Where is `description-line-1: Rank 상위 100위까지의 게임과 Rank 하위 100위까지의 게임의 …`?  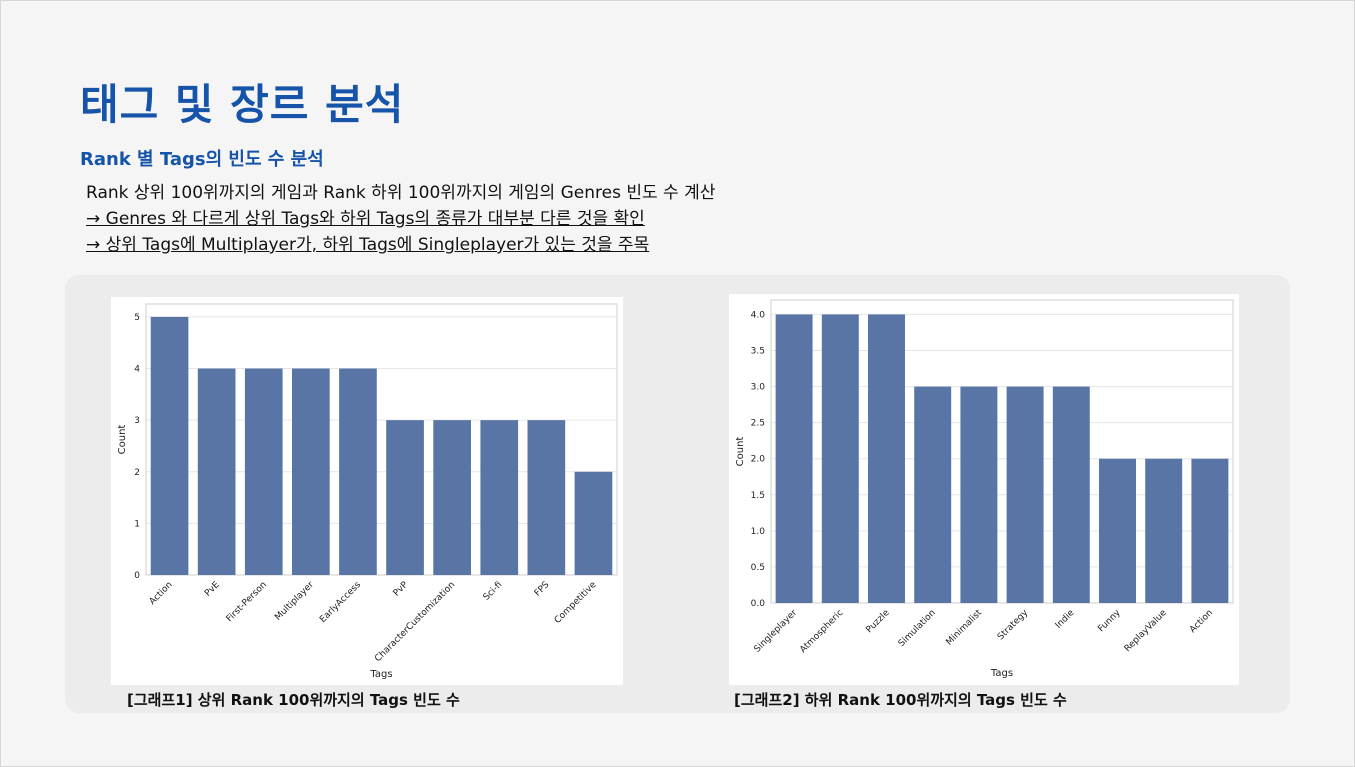
description-line-1: Rank 상위 100위까지의 게임과 Rank 하위 100위까지의 게임의 … is located at coordinates (401, 193).